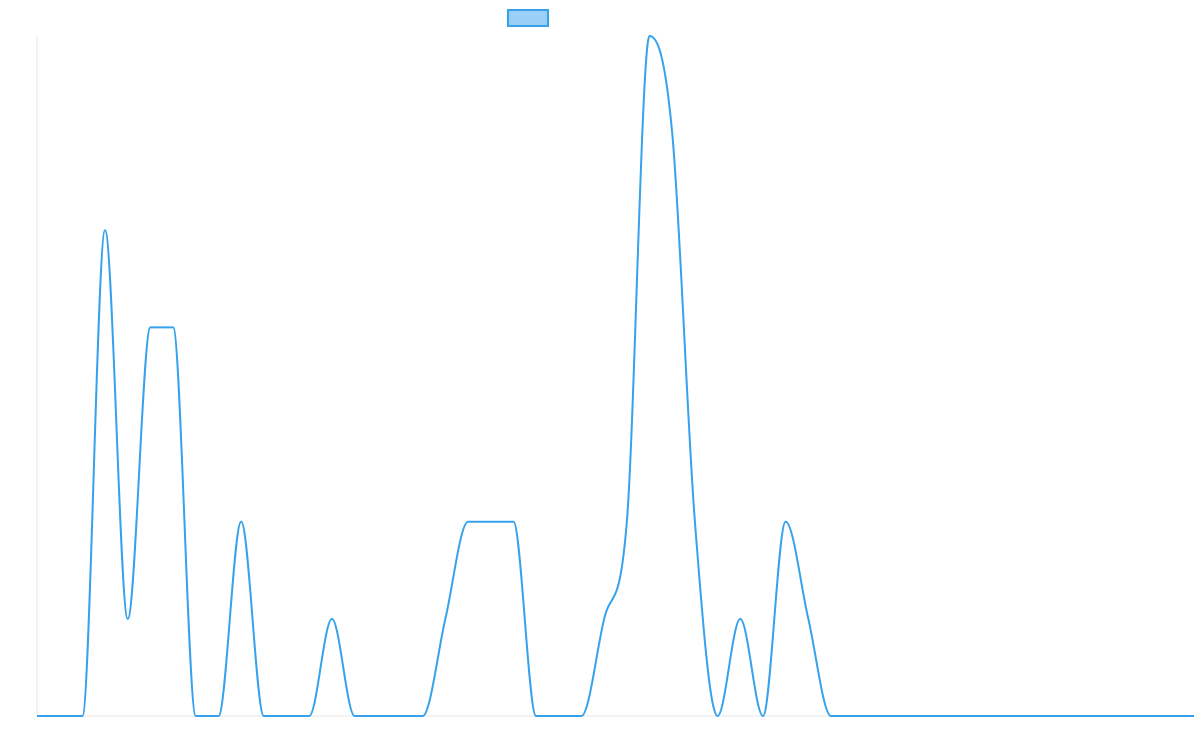 This screenshot has height=750, width=1200. I want to click on legend-swatch, so click(528, 18).